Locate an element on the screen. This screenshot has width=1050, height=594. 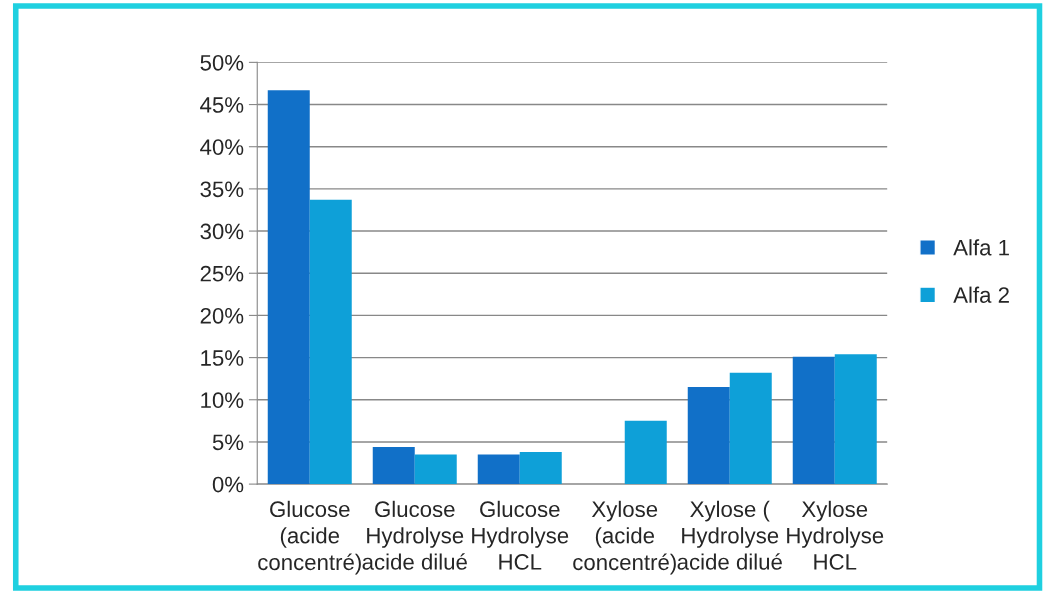
x-tick-label: Xylose Hydrolyse HCL is located at coordinates (835, 535).